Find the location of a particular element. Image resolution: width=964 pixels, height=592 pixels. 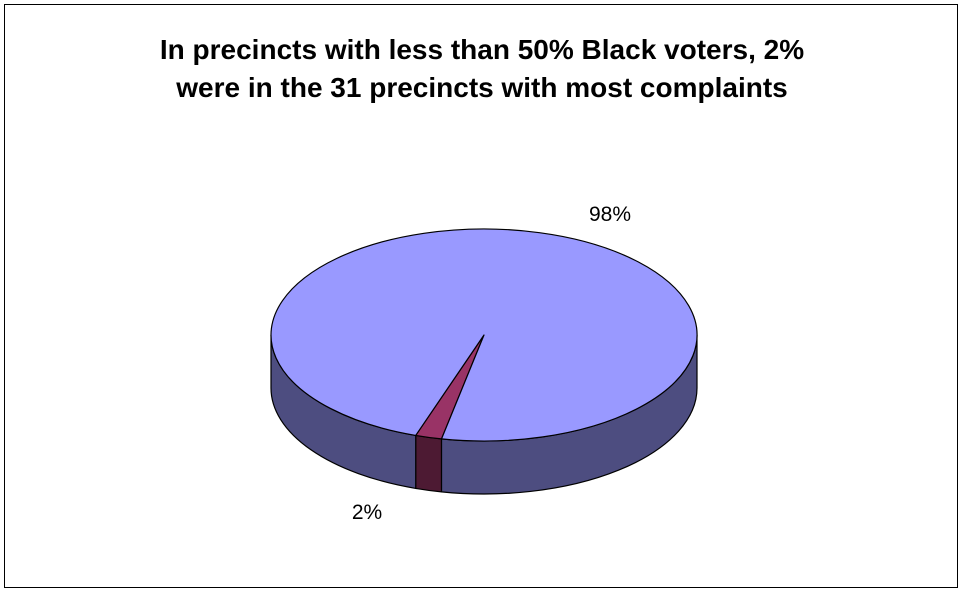

data-label-major: 98% is located at coordinates (610, 214).